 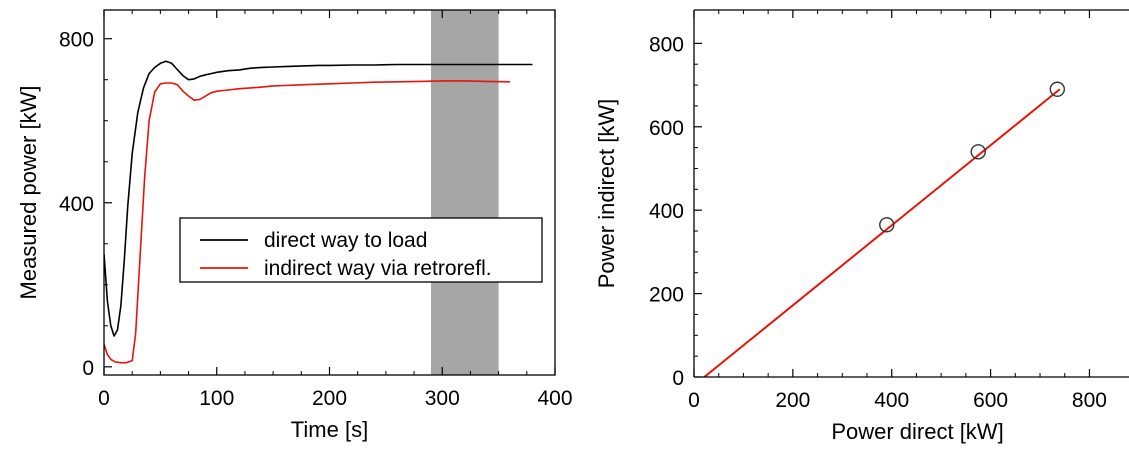 I want to click on x-tick-label: 800, so click(x=1089, y=400).